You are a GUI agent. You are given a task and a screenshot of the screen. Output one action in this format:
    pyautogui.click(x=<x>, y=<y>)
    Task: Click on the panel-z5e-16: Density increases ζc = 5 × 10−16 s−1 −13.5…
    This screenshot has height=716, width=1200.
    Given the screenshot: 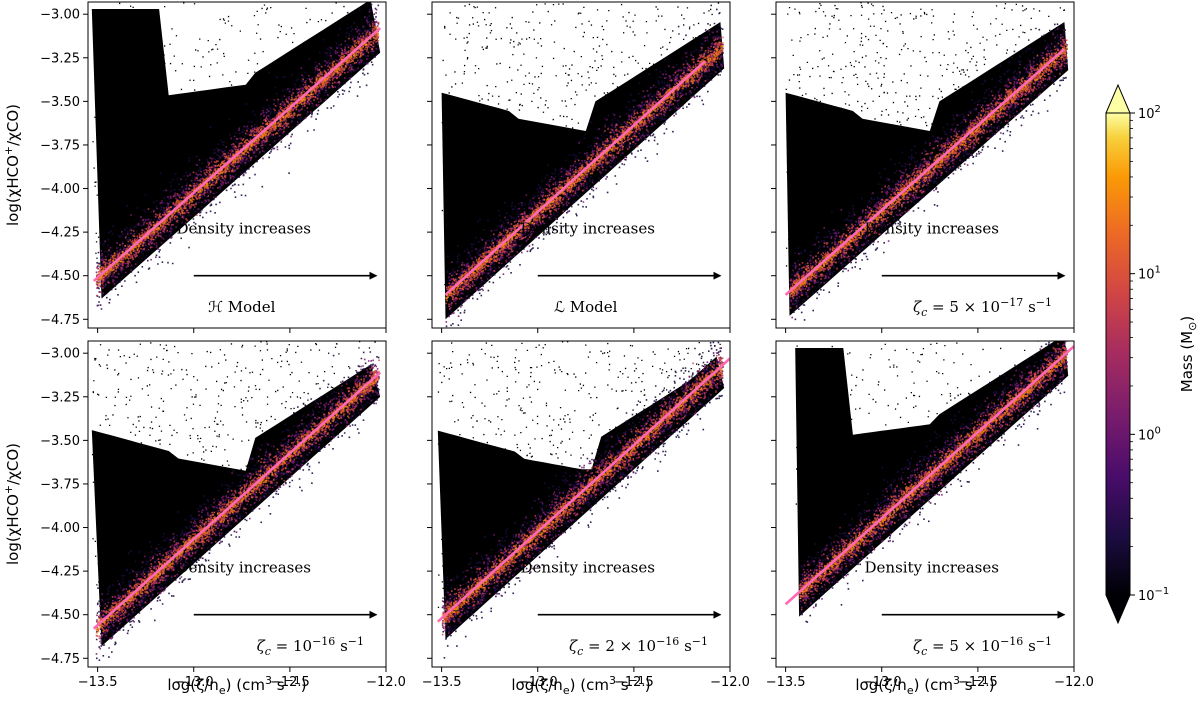 What is the action you would take?
    pyautogui.click(x=930, y=518)
    